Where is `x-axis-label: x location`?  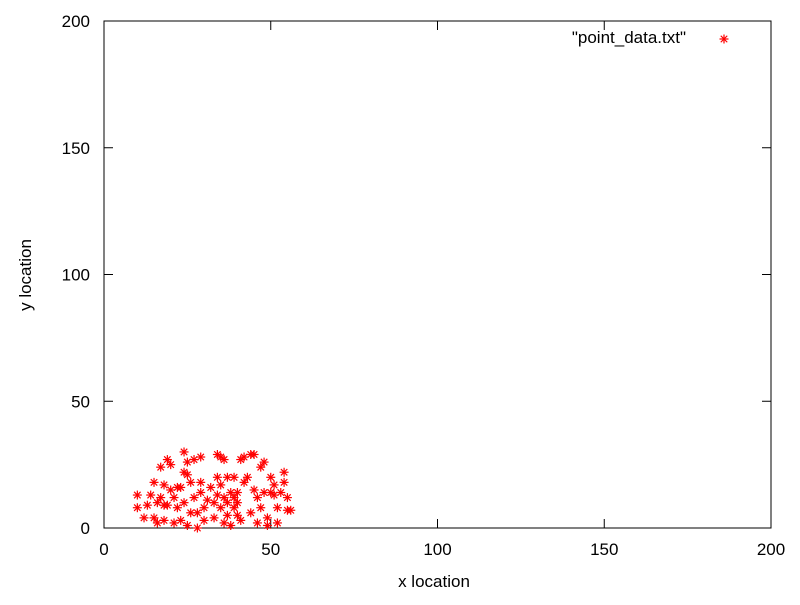
x-axis-label: x location is located at coordinates (434, 581).